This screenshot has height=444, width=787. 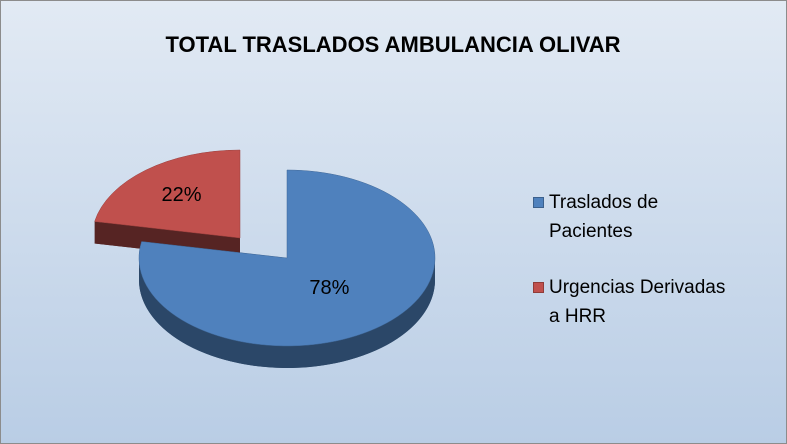 I want to click on chart-title: TOTAL TRASLADOS AMBULANCIA OLIVAR, so click(x=392, y=44).